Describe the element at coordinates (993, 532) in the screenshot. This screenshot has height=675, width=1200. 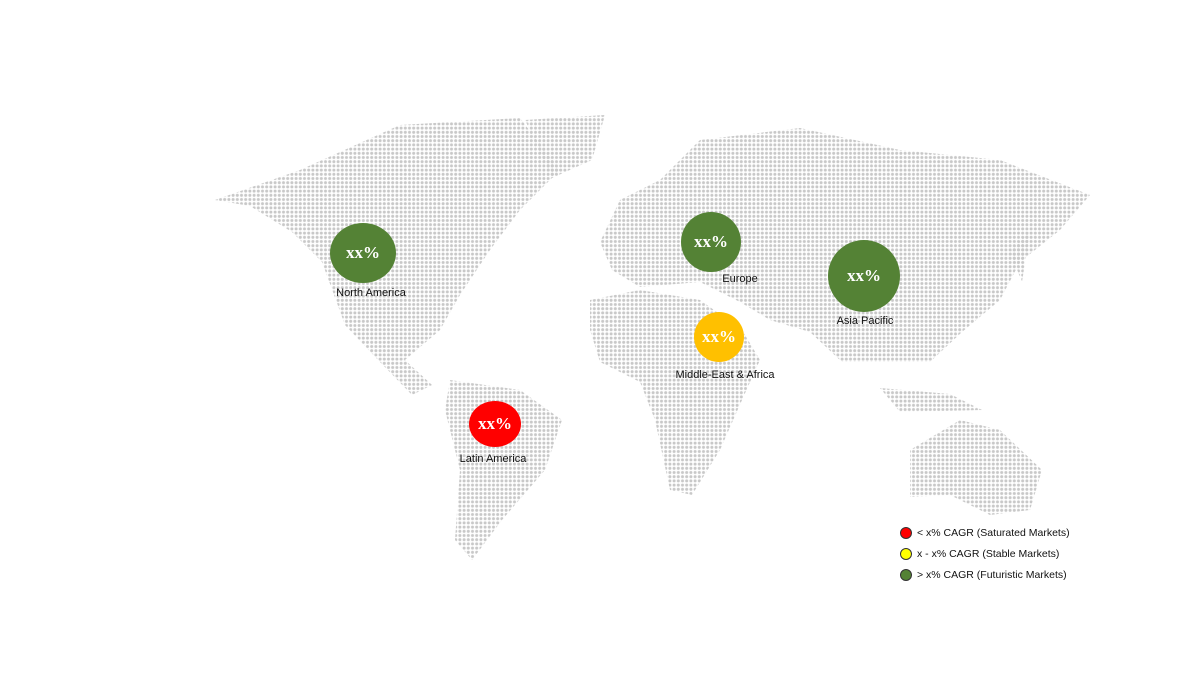
I see `legend-label: < x% CAGR (Saturated Markets)` at that location.